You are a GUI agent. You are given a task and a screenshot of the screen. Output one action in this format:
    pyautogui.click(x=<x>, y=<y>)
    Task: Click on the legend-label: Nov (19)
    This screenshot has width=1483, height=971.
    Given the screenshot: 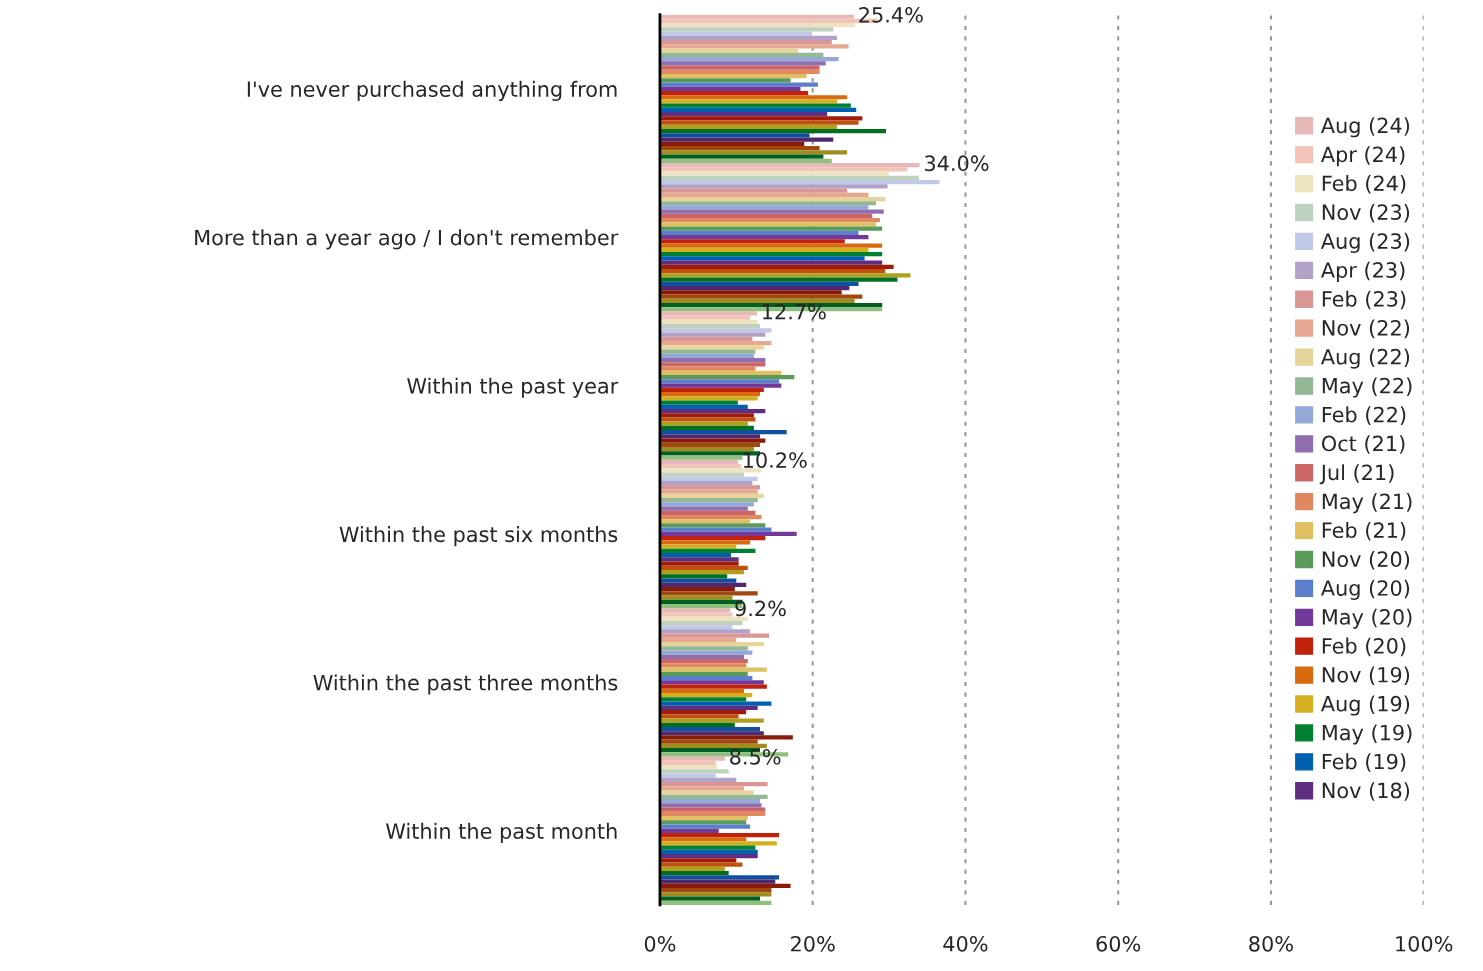 What is the action you would take?
    pyautogui.click(x=1366, y=676)
    